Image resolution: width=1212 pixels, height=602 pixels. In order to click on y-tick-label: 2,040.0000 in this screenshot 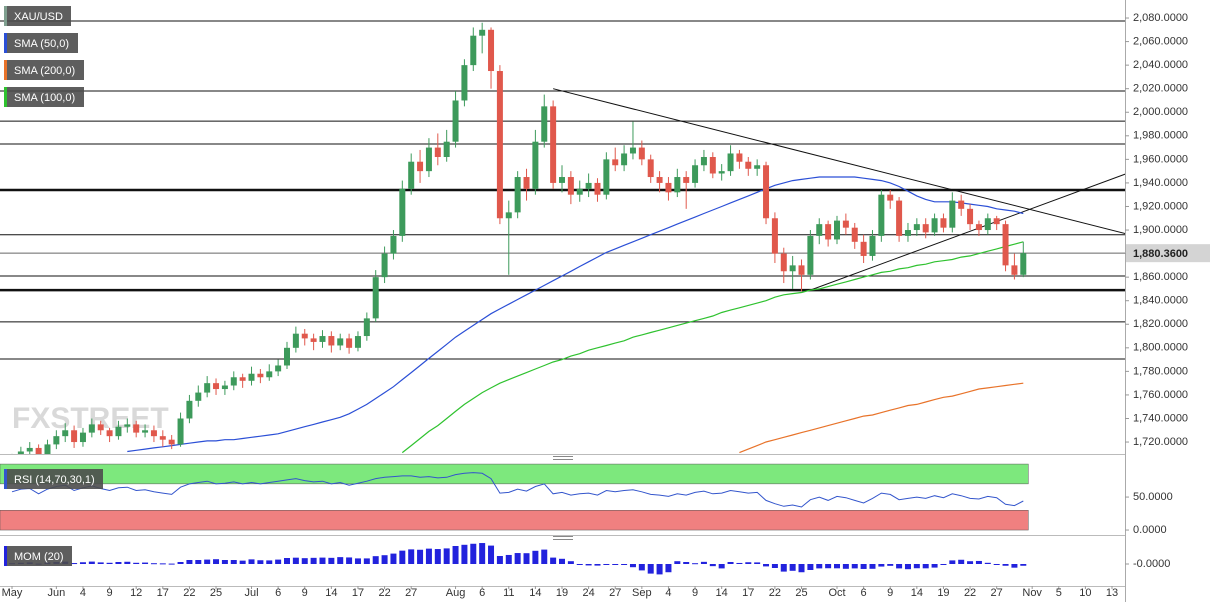, I will do `click(1160, 65)`.